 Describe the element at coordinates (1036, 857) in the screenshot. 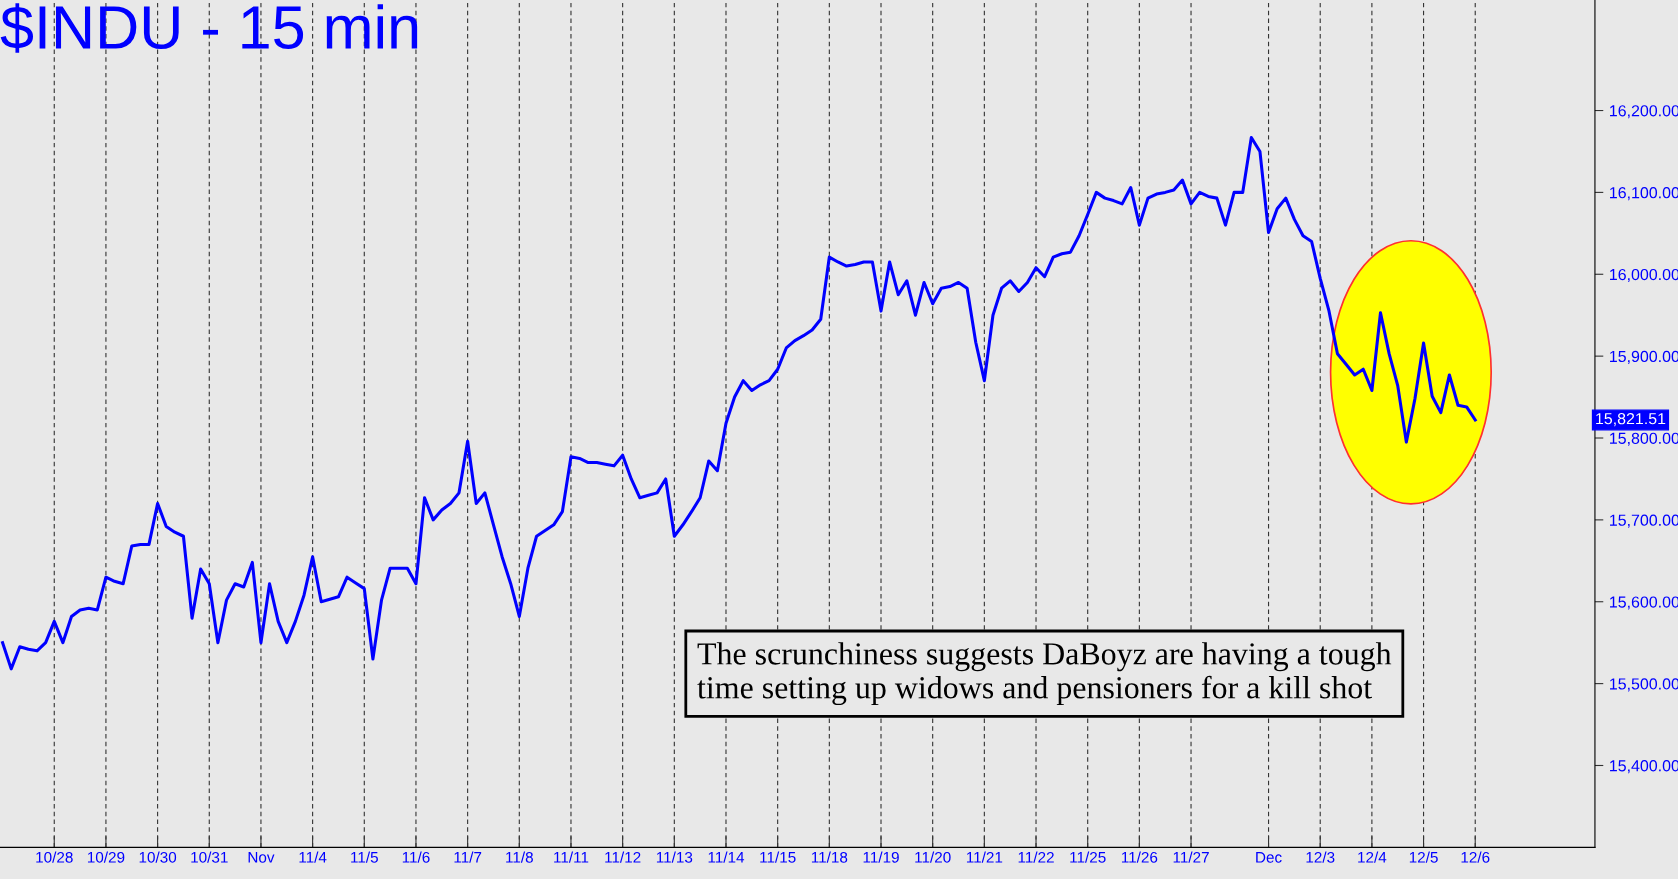

I see `x-tick-label: 11/22` at that location.